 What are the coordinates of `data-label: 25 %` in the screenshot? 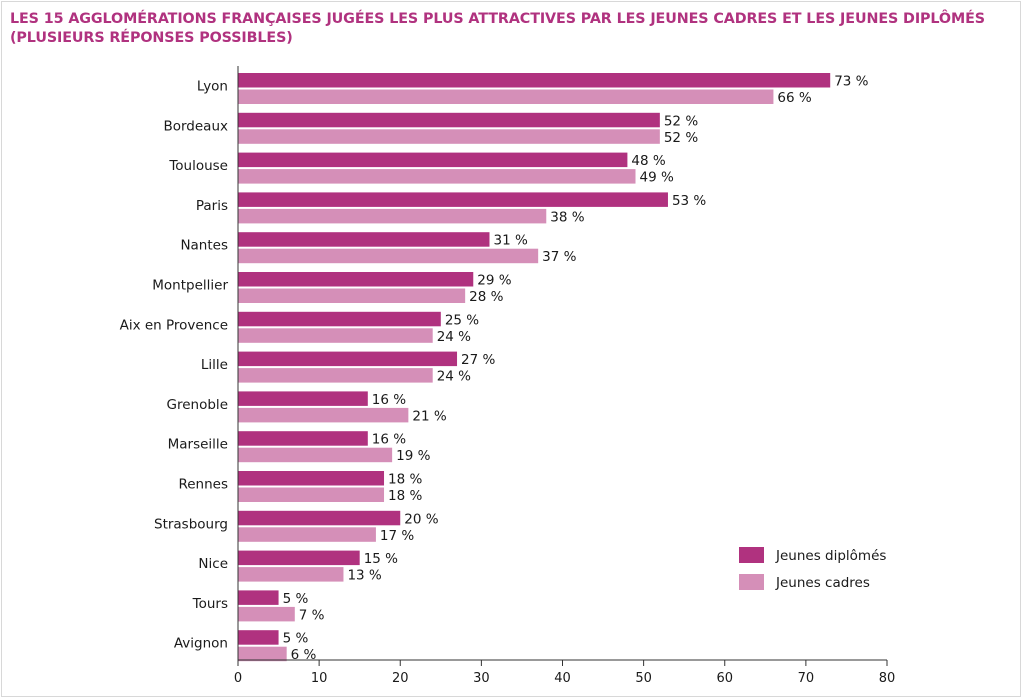 It's located at (462, 320).